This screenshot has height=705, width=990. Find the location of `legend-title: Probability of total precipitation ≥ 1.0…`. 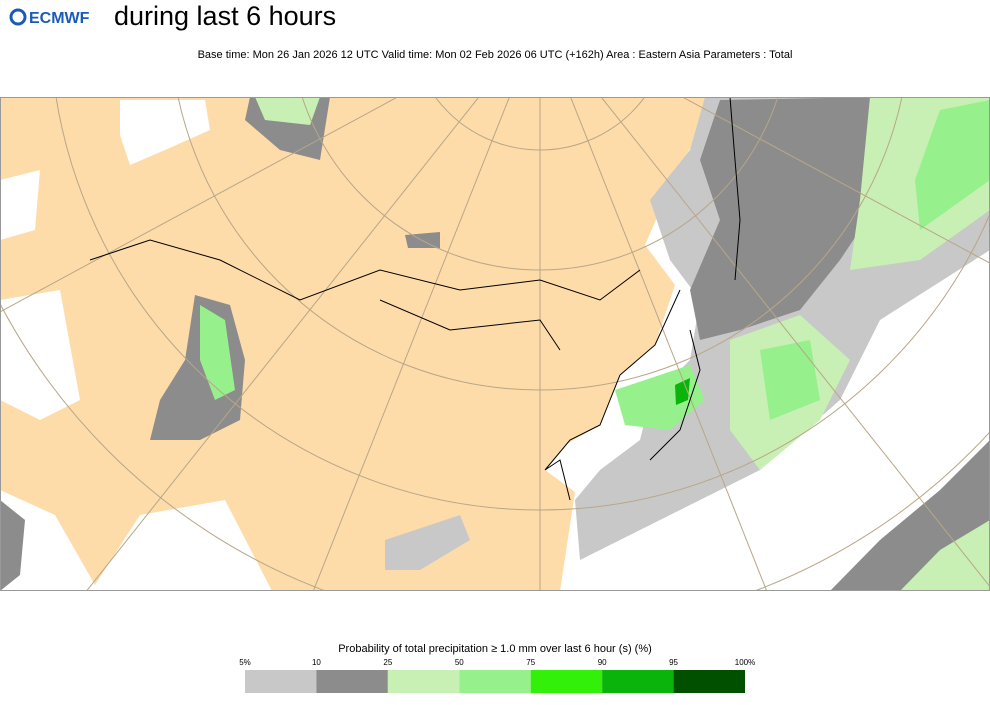

legend-title: Probability of total precipitation ≥ 1.0… is located at coordinates (495, 649).